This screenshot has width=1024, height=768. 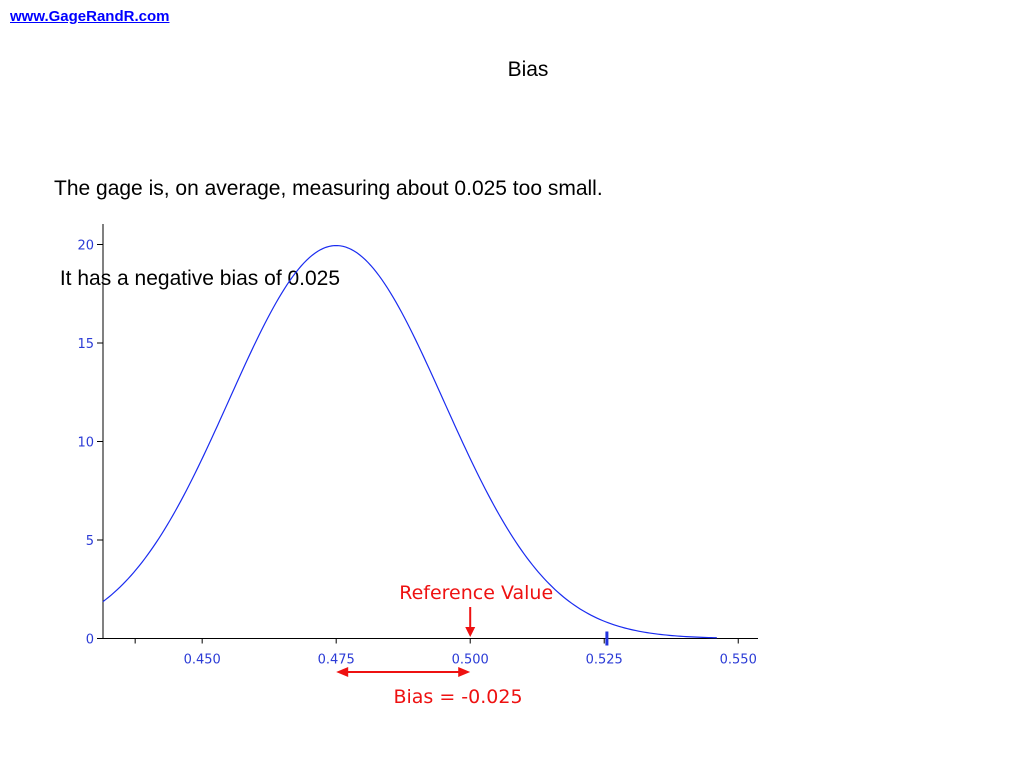 I want to click on y-tick-label: 5, so click(x=90, y=541).